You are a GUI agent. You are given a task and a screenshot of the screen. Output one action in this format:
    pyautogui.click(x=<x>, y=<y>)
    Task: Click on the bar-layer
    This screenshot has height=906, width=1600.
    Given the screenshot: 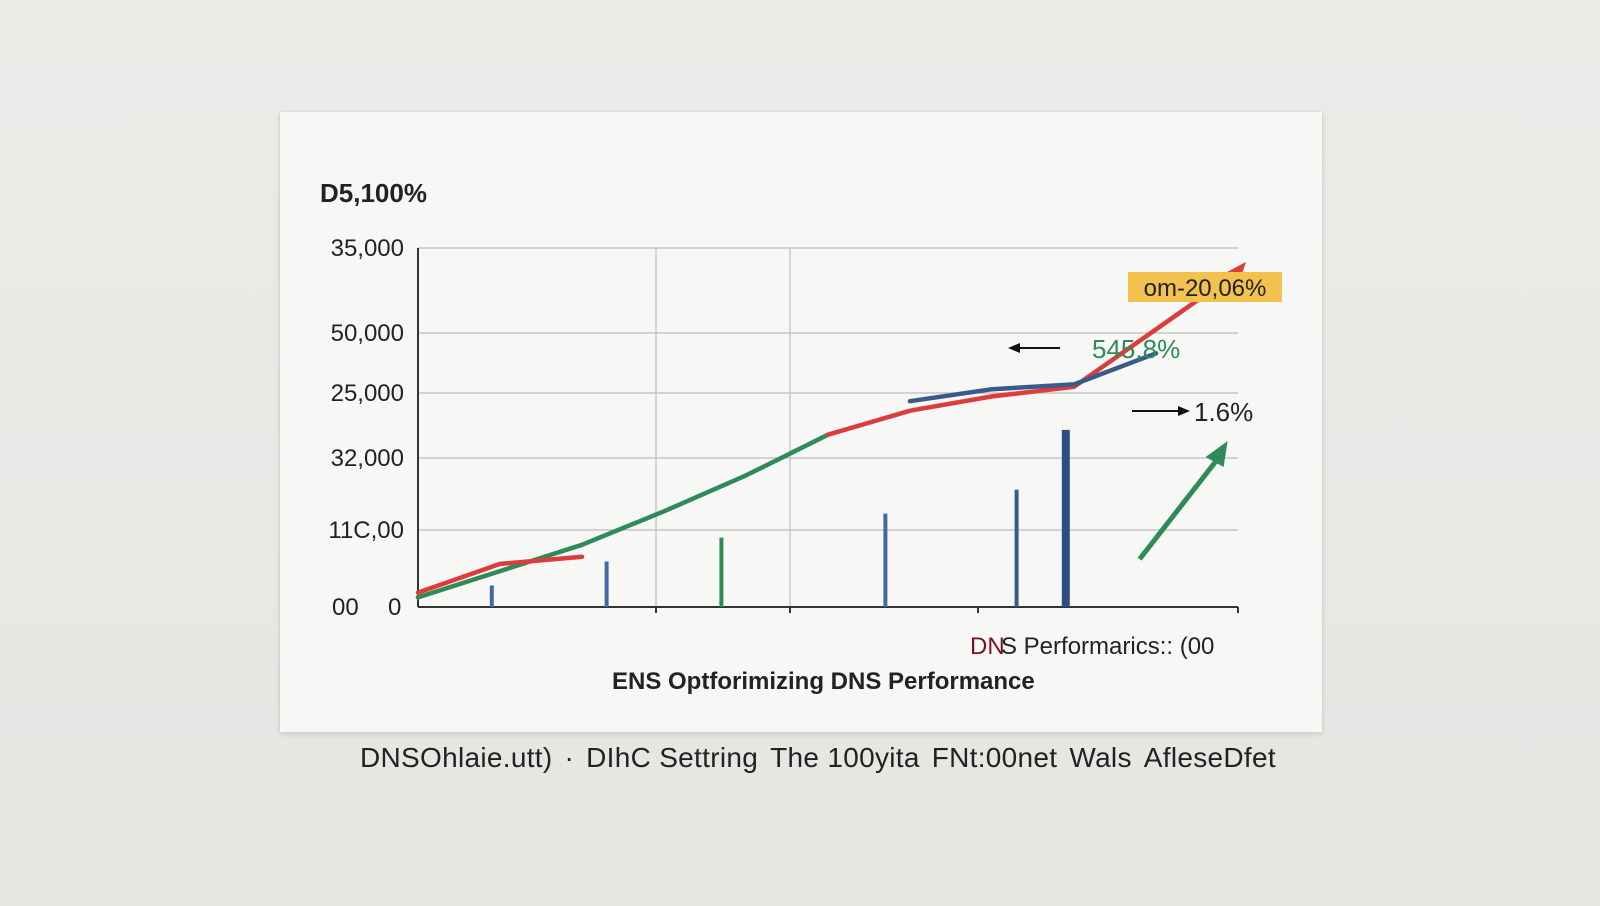 What is the action you would take?
    pyautogui.click(x=779, y=518)
    